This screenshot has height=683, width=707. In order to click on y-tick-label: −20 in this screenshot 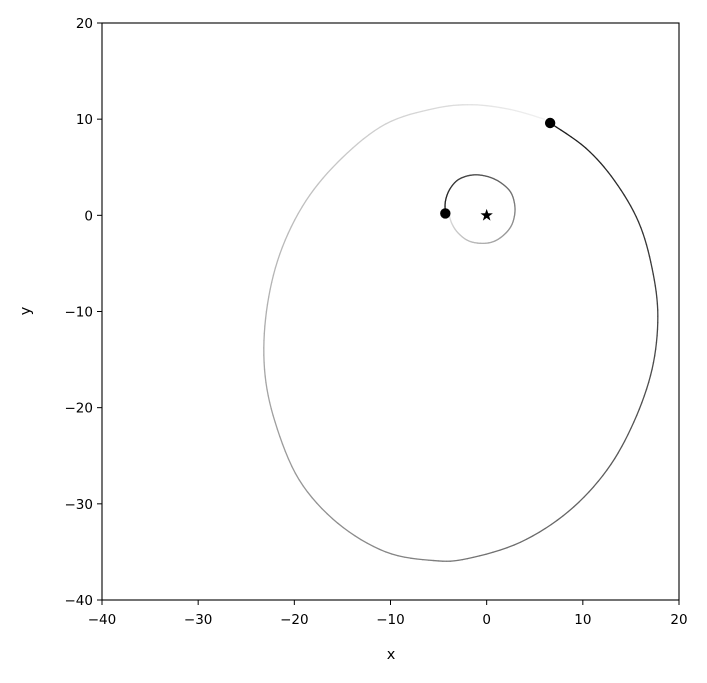, I will do `click(79, 409)`.